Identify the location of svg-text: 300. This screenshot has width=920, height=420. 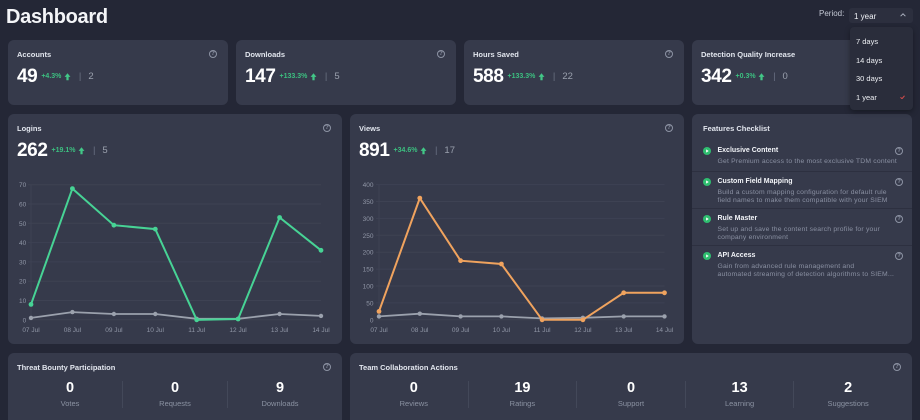
(368, 219).